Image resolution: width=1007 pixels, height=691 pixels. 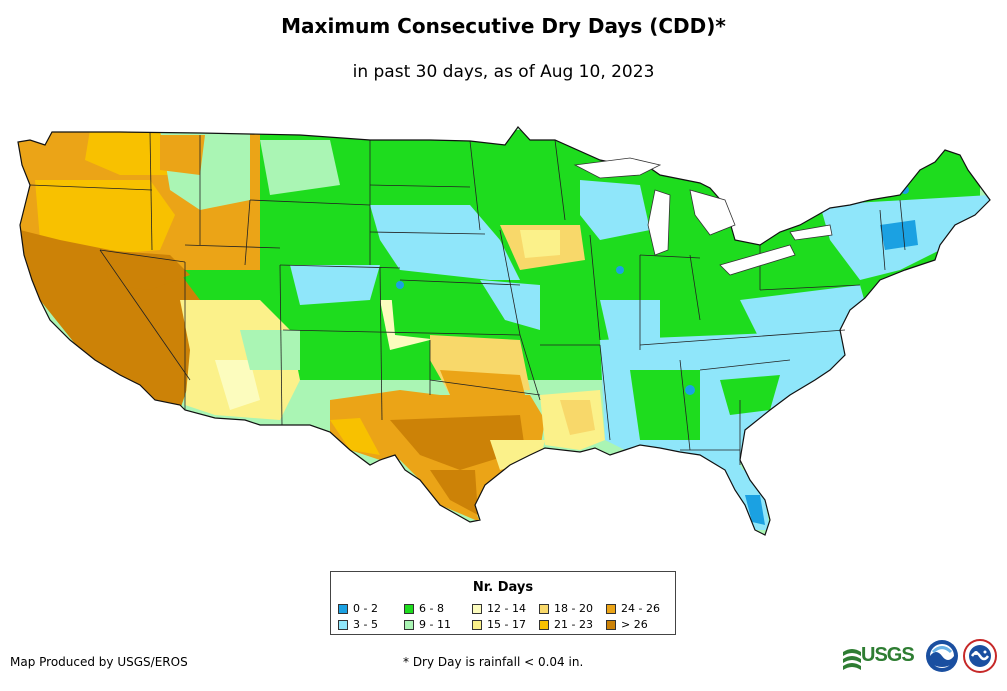 I want to click on legend-item-24-26: 24 - 26, so click(x=633, y=608).